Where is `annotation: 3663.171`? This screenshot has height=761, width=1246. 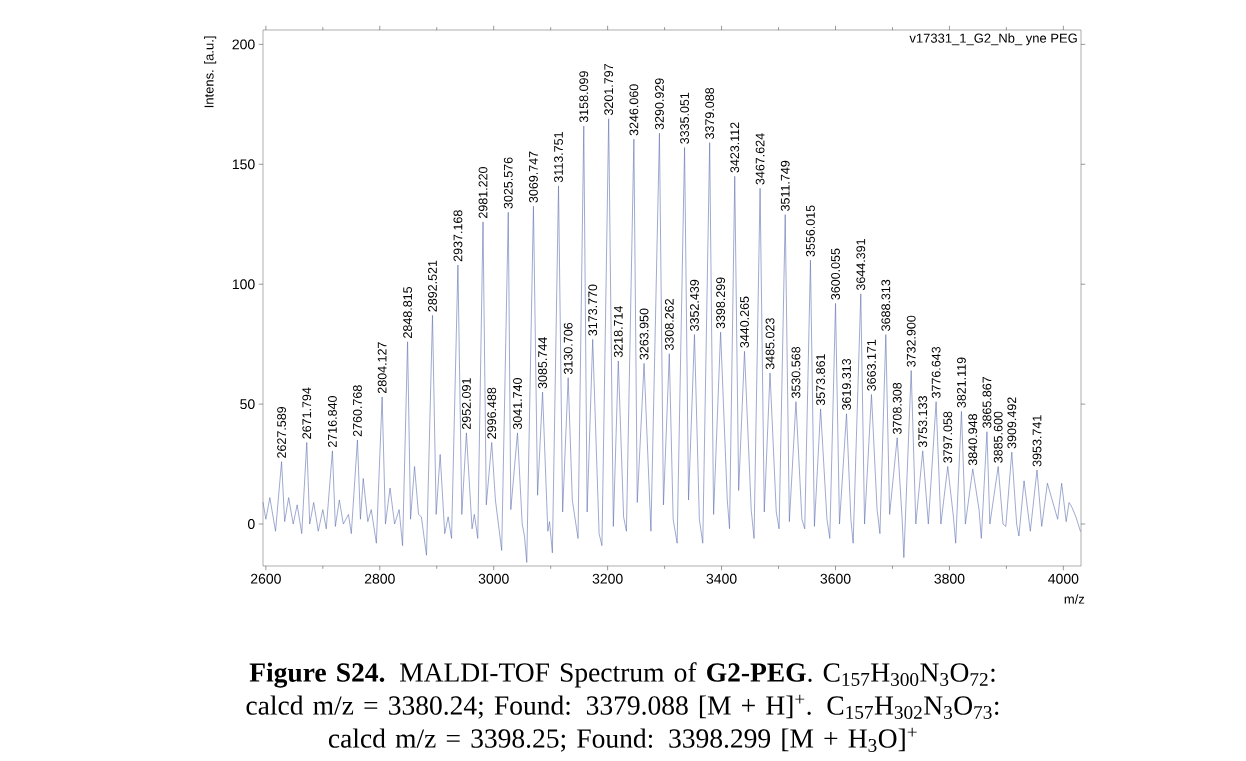 annotation: 3663.171 is located at coordinates (871, 365).